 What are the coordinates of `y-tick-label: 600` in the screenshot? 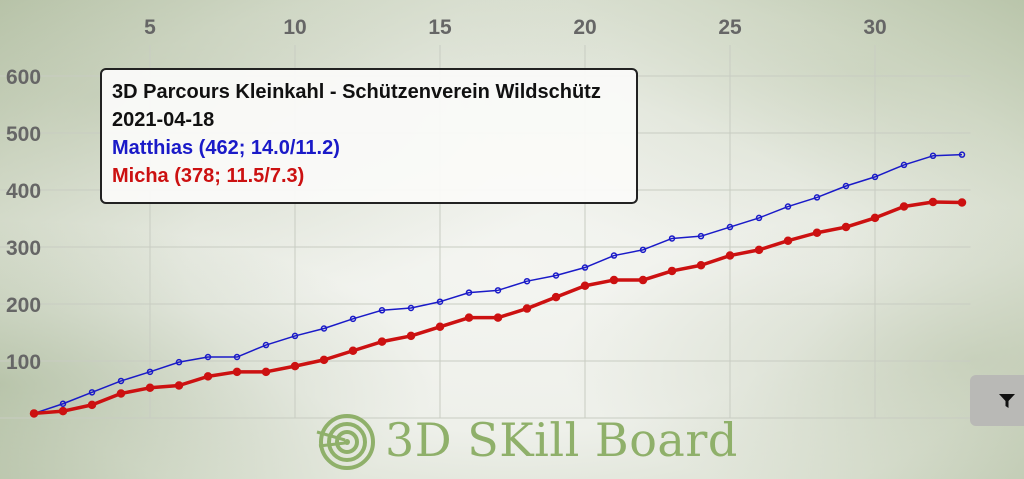 It's located at (23, 77).